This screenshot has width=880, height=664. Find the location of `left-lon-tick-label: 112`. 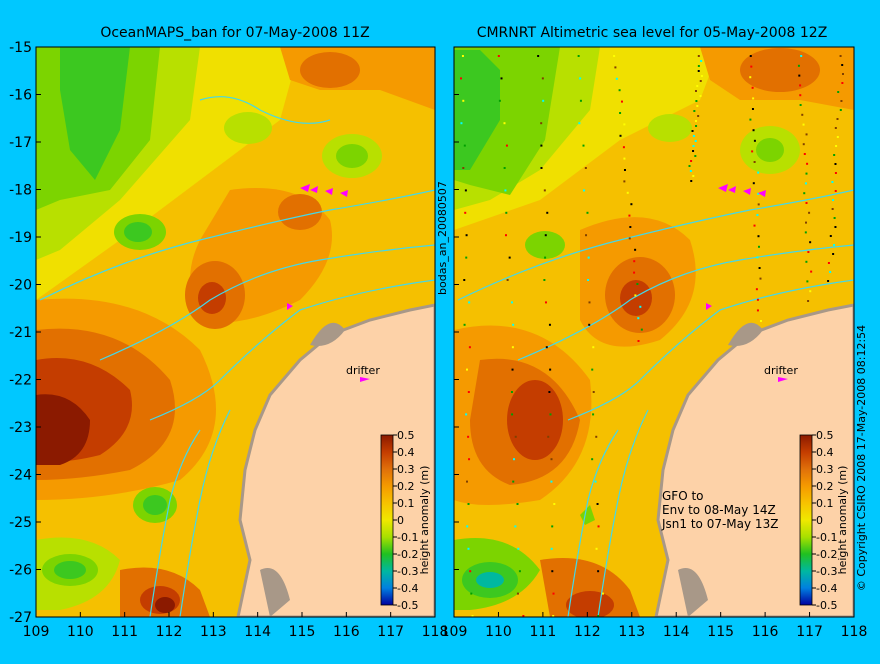

left-lon-tick-label: 112 is located at coordinates (169, 632).